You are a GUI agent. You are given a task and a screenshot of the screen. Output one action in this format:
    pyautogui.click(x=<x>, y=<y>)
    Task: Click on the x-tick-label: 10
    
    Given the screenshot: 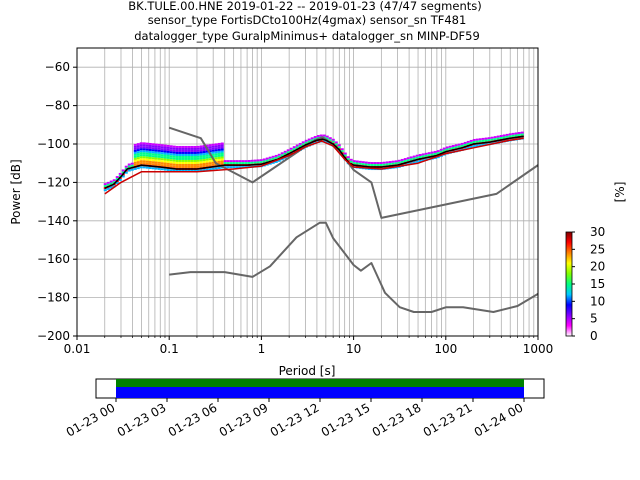 What is the action you would take?
    pyautogui.click(x=353, y=349)
    